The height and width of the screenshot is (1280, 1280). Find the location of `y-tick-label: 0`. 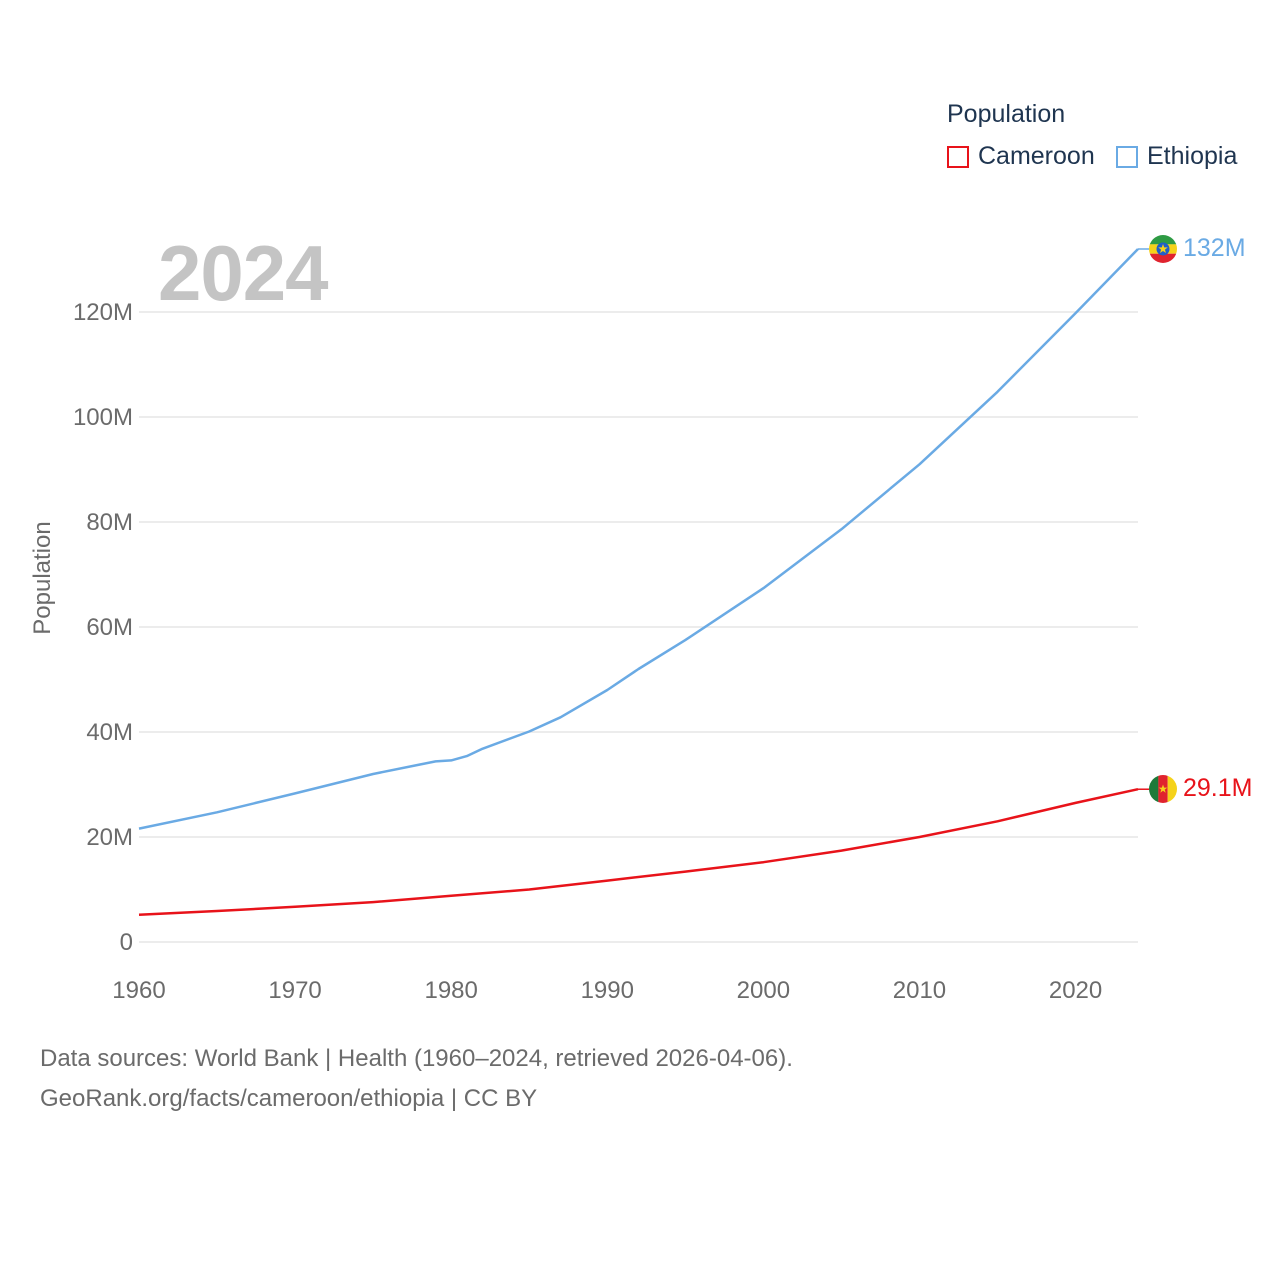

y-tick-label: 0 is located at coordinates (126, 942).